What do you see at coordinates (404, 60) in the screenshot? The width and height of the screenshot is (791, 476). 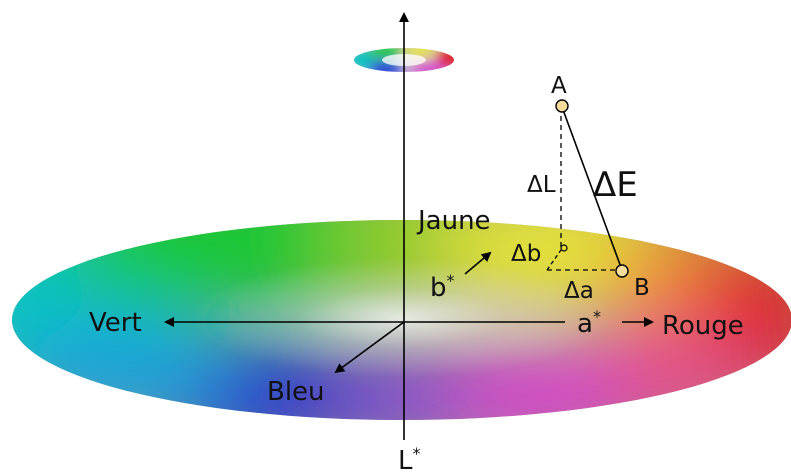 I see `mini-hue-disc` at bounding box center [404, 60].